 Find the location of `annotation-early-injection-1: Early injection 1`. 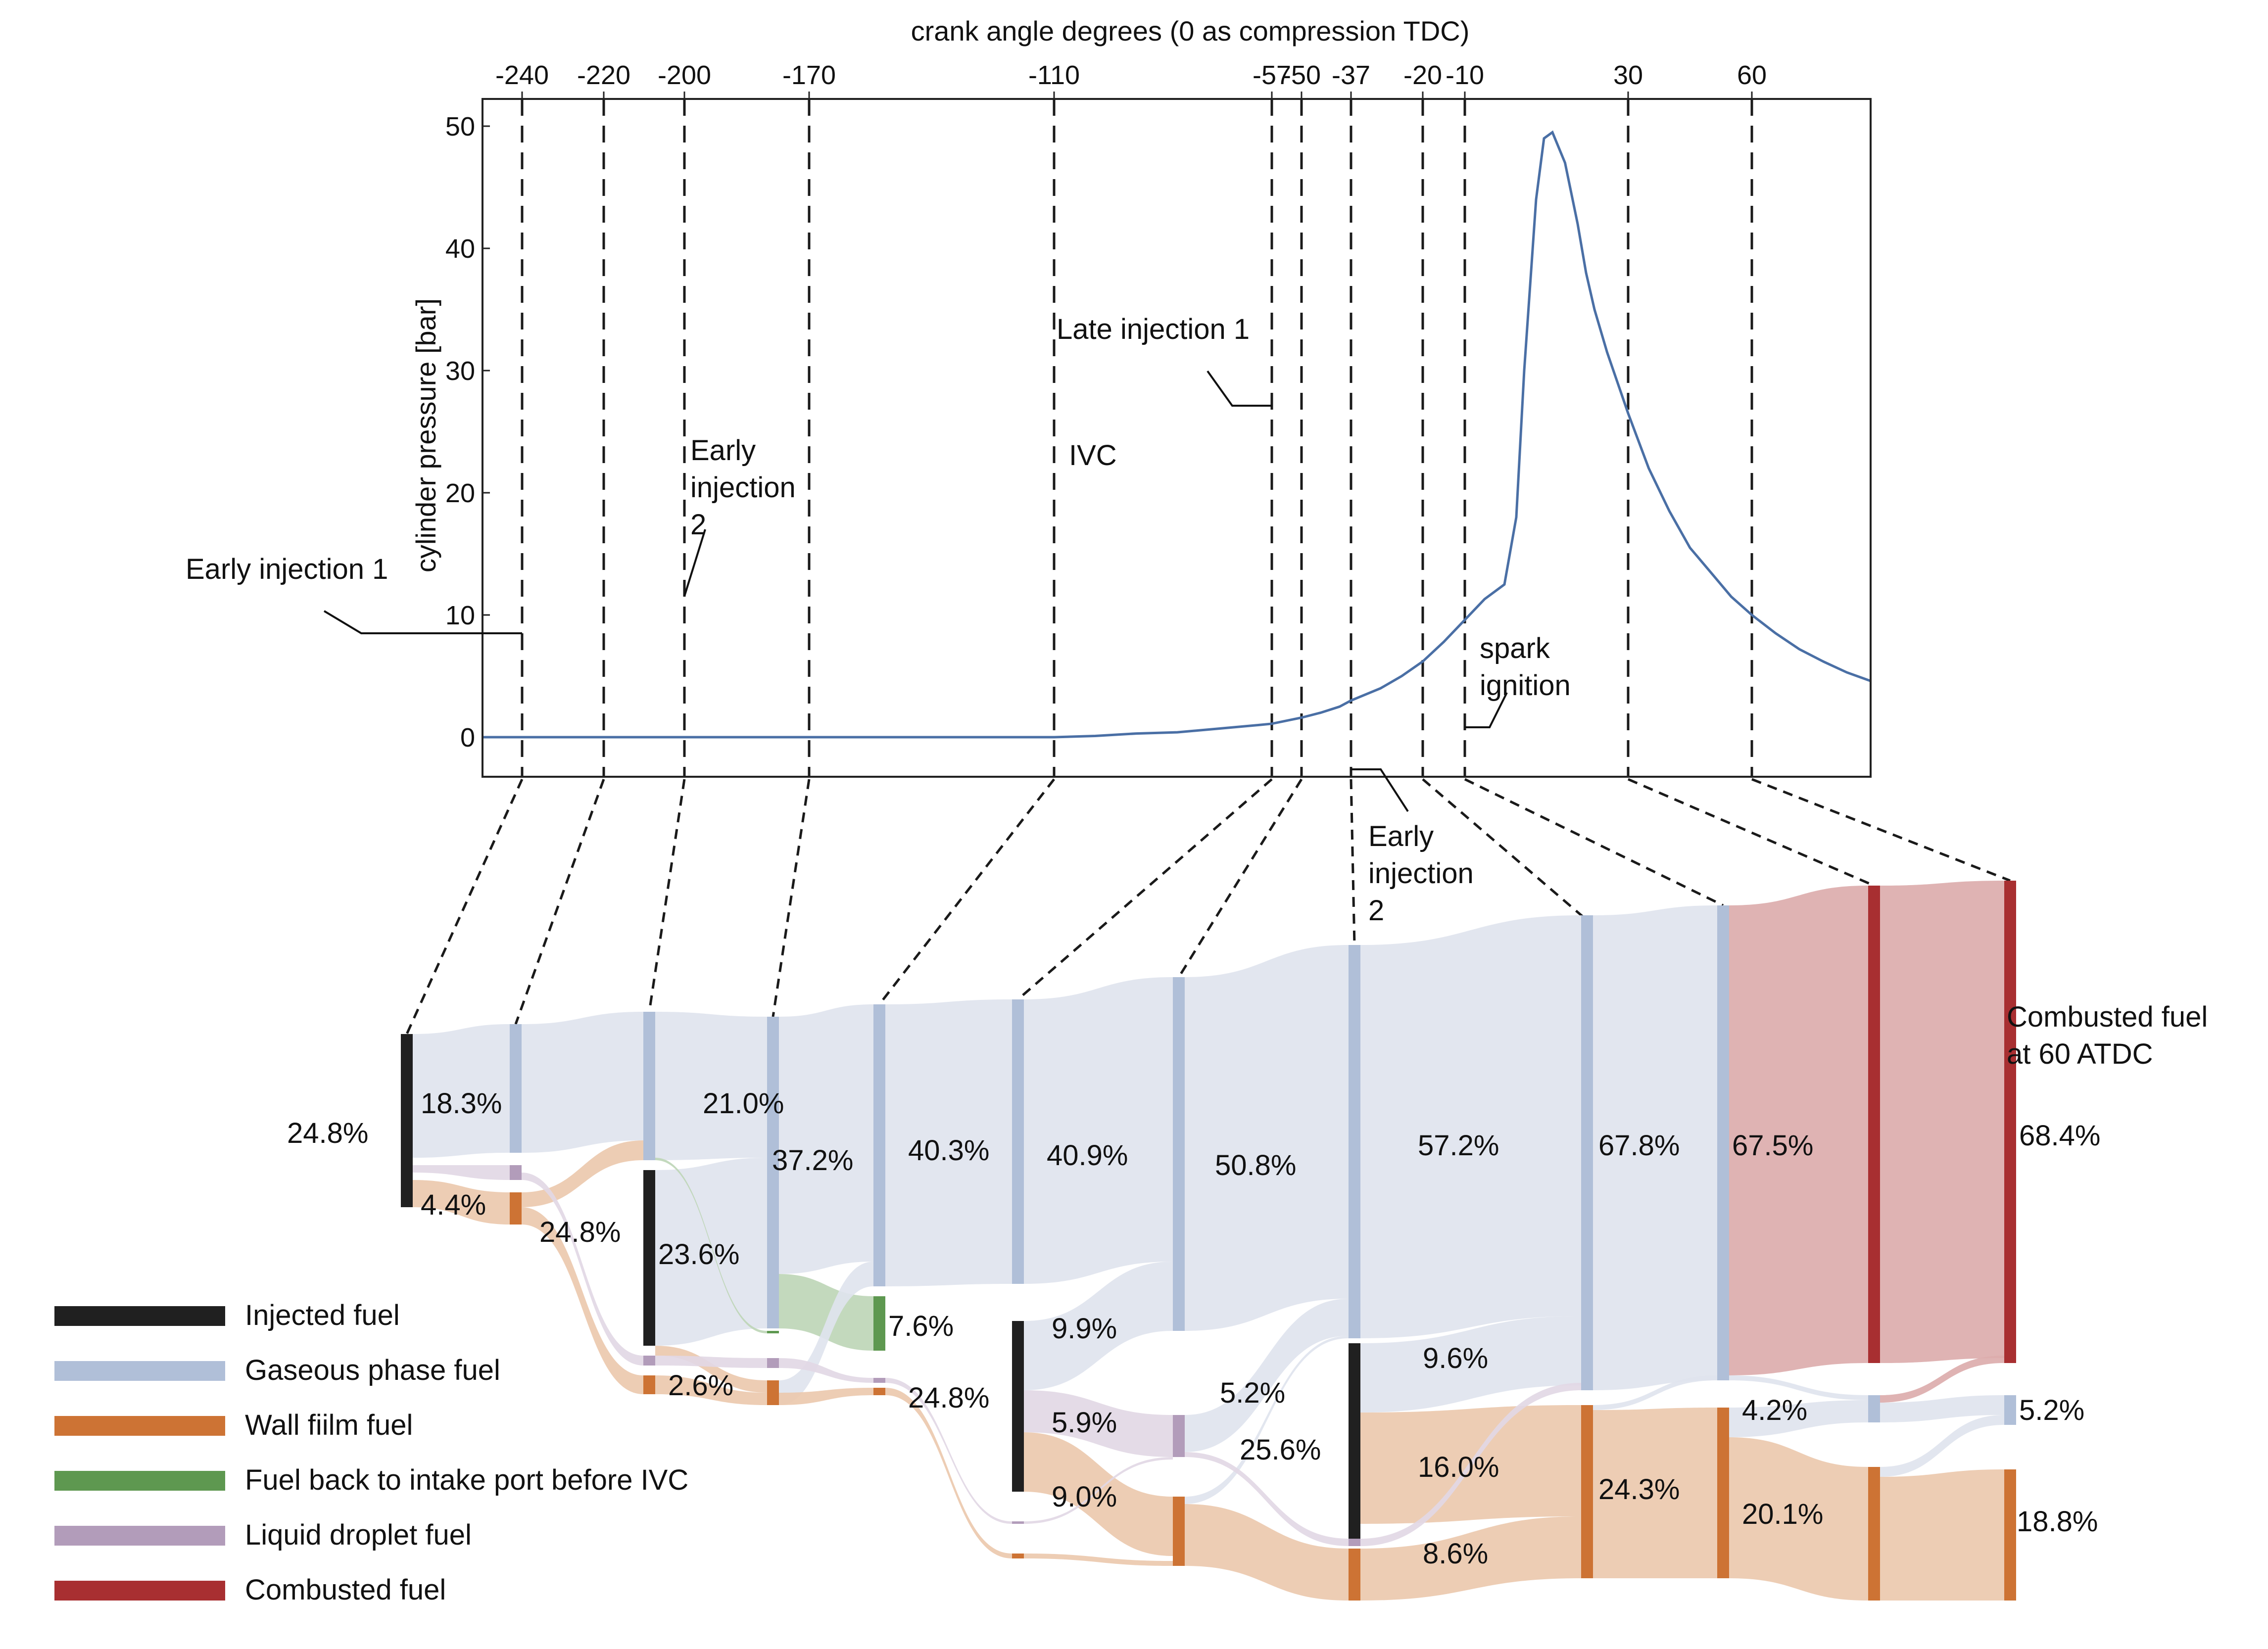

annotation-early-injection-1: Early injection 1 is located at coordinates (354, 593).